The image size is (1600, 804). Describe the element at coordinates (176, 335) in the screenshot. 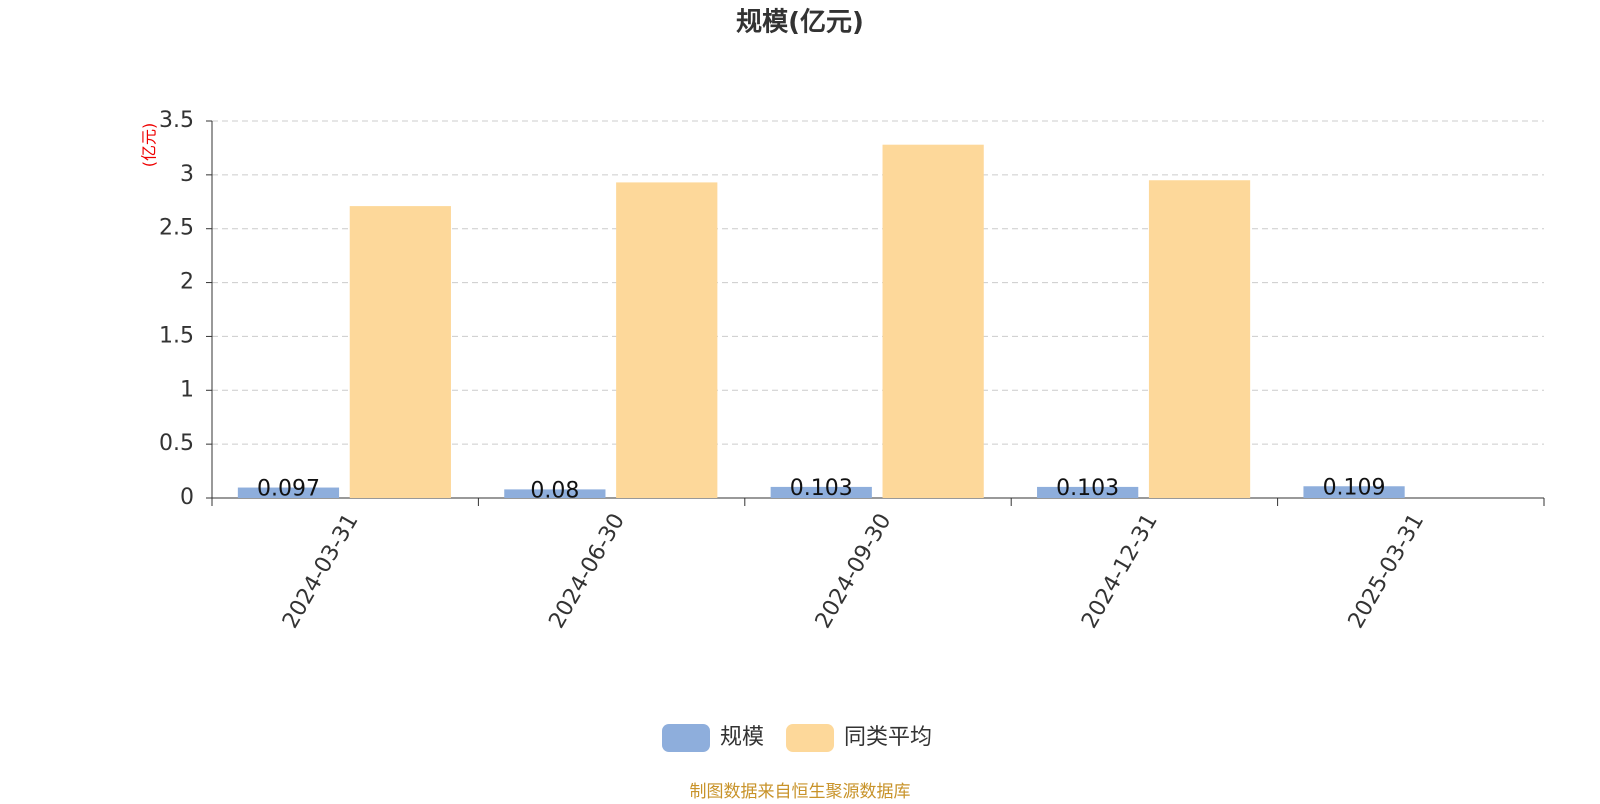

I see `y-tick-label: 1.5` at that location.